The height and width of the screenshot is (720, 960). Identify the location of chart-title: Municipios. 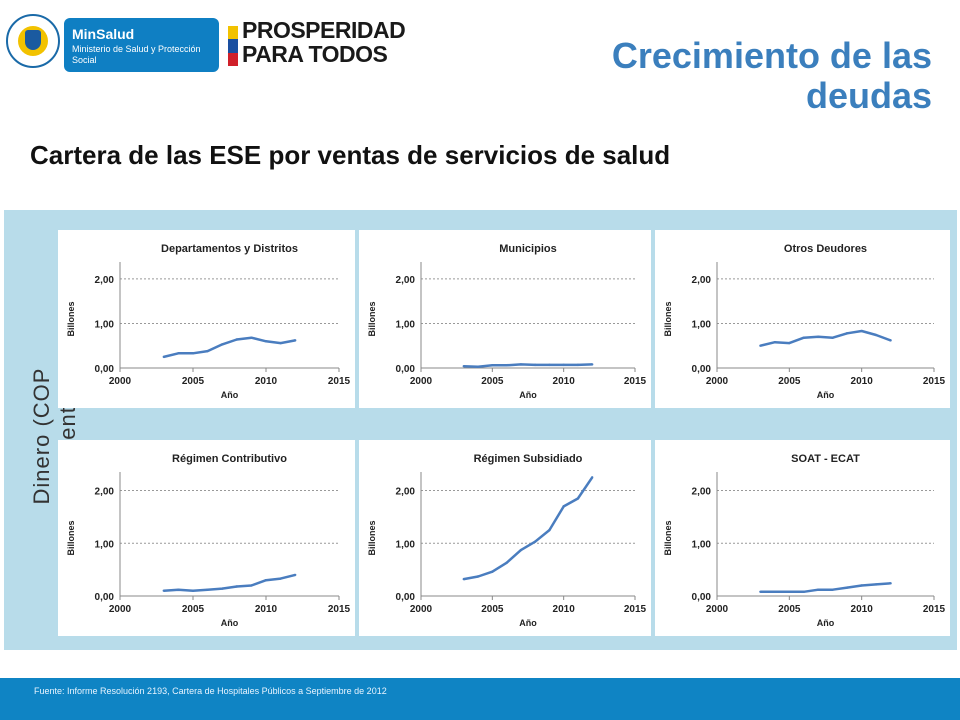
(527, 249).